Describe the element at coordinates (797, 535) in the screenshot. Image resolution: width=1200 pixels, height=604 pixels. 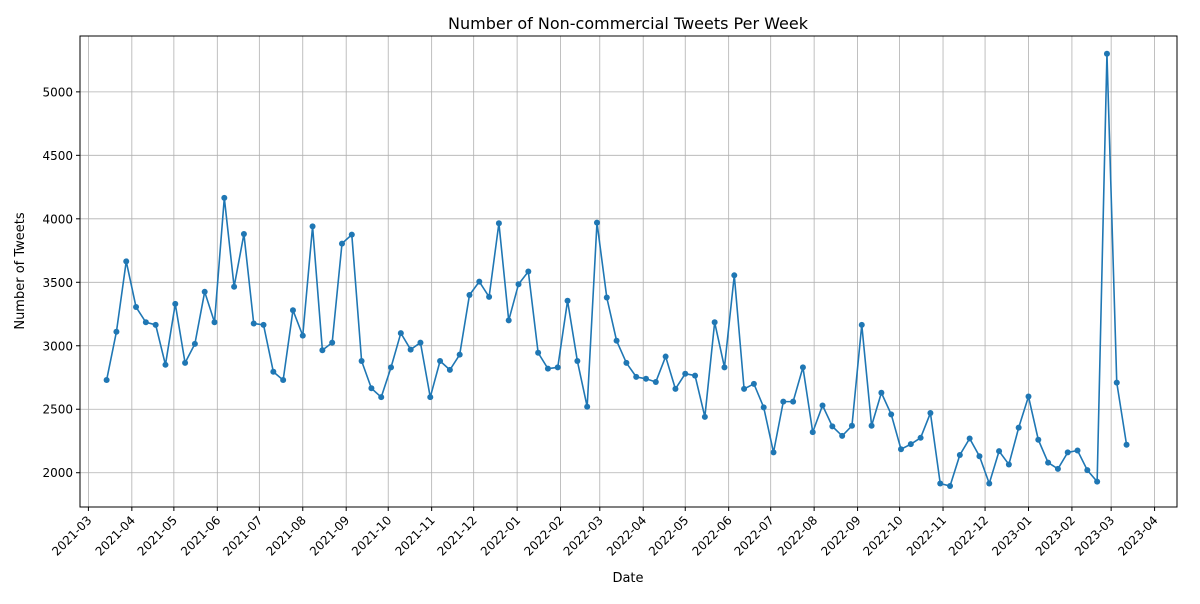
I see `x-tick-label: 2022-08` at that location.